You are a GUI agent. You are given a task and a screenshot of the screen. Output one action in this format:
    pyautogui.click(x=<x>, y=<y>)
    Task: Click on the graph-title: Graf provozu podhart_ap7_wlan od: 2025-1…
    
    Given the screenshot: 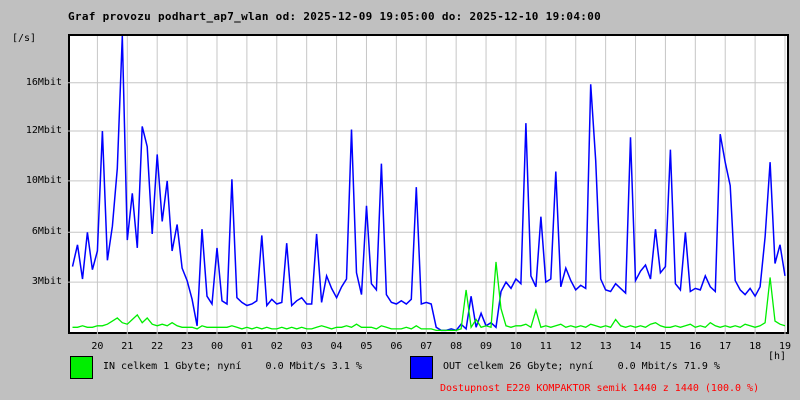 What is the action you would take?
    pyautogui.click(x=335, y=16)
    